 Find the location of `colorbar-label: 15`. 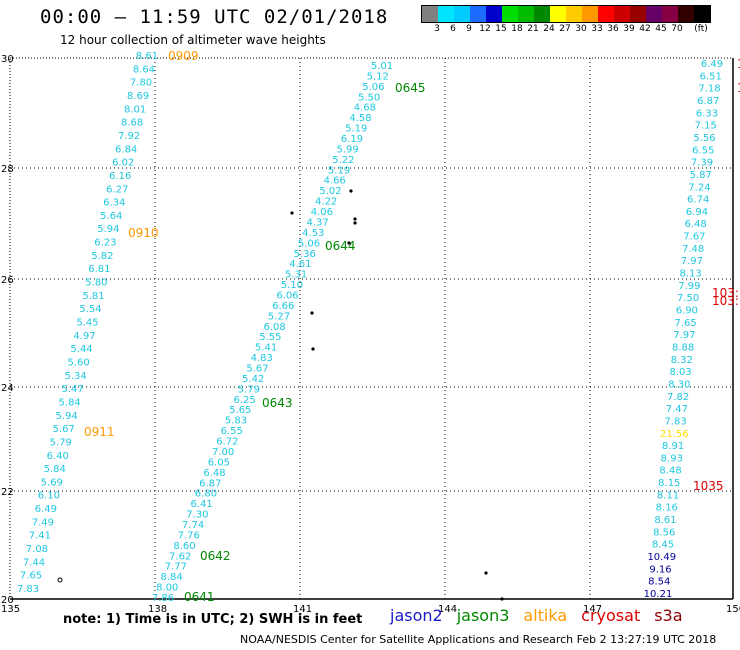

colorbar-label: 15 is located at coordinates (501, 29).